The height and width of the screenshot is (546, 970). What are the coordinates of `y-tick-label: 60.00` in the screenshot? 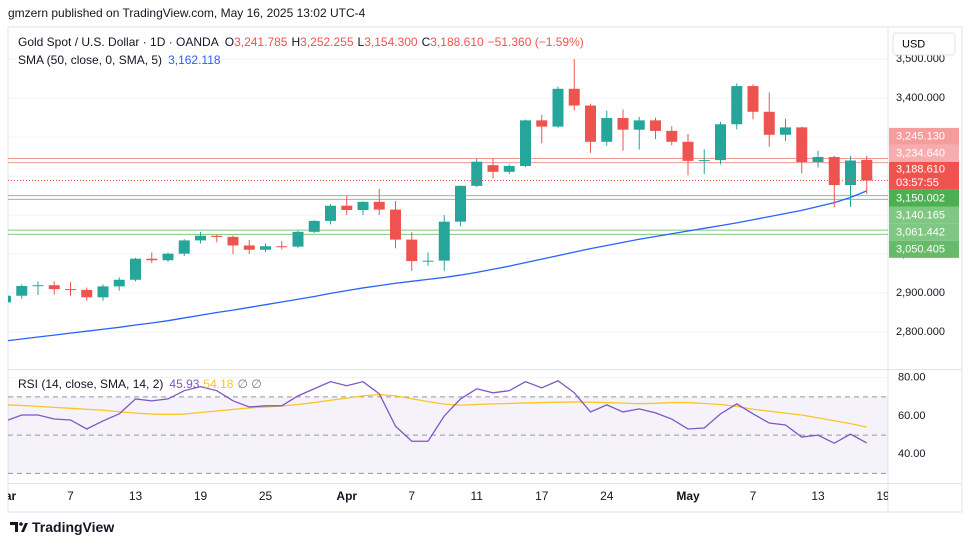 It's located at (912, 416).